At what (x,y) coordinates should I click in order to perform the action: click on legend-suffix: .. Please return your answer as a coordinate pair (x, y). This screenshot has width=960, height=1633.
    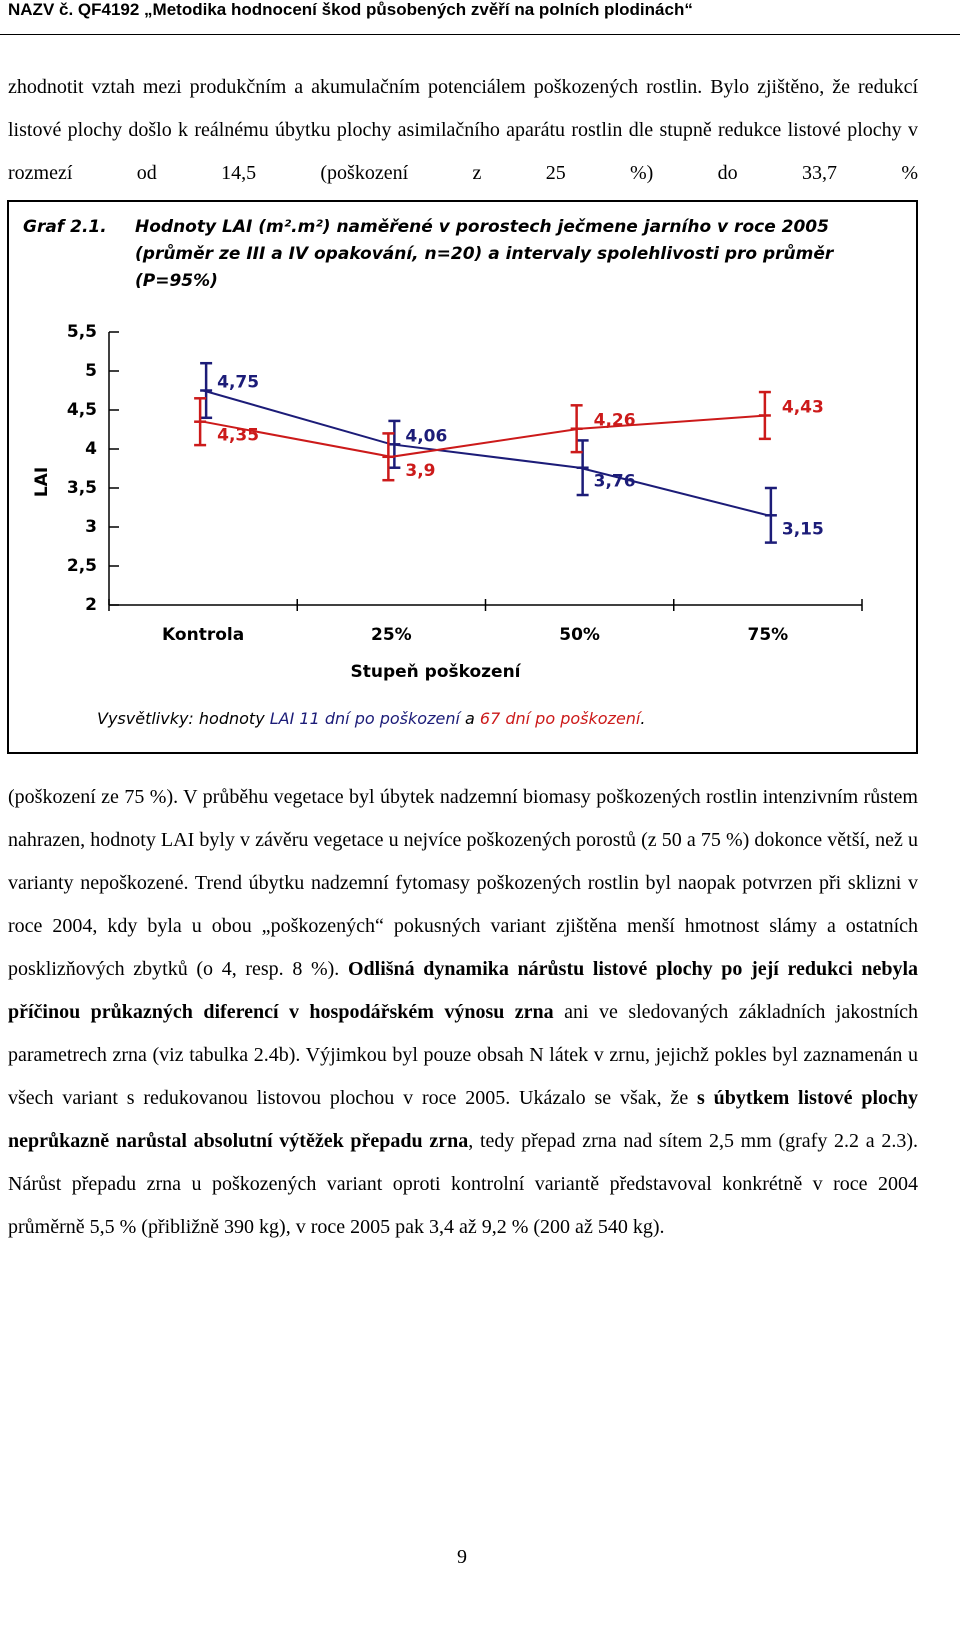
    Looking at the image, I should click on (643, 718).